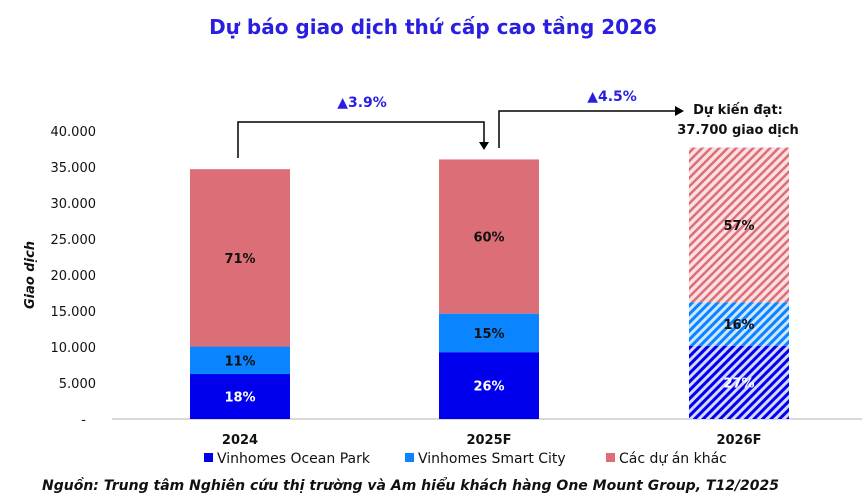  What do you see at coordinates (737, 130) in the screenshot?
I see `target-label-line2: 37.700 giao dịch` at bounding box center [737, 130].